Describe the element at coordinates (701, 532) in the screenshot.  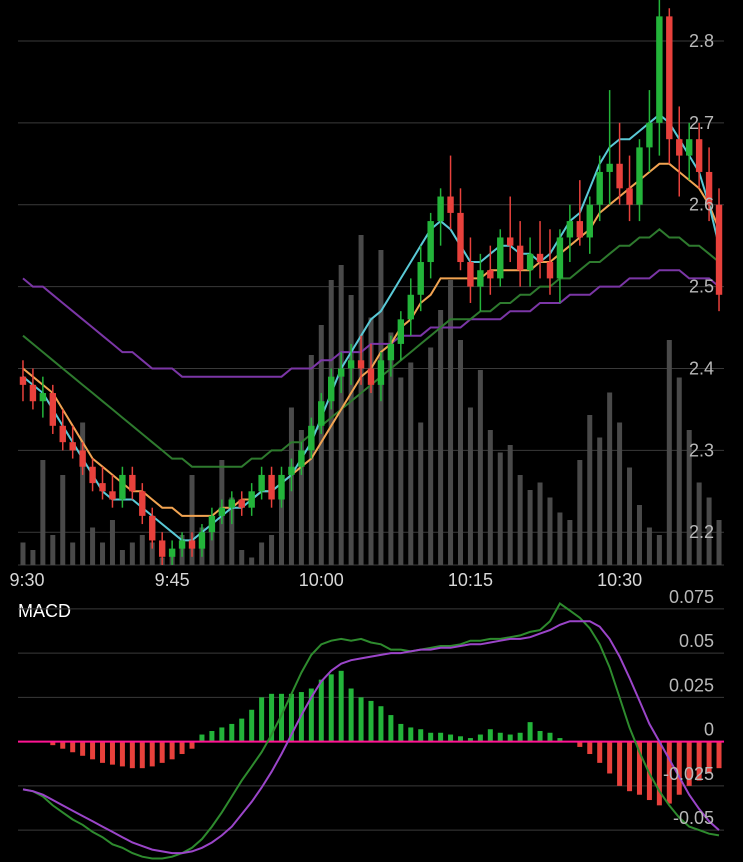
I see `price-tick-label: 2.2` at that location.